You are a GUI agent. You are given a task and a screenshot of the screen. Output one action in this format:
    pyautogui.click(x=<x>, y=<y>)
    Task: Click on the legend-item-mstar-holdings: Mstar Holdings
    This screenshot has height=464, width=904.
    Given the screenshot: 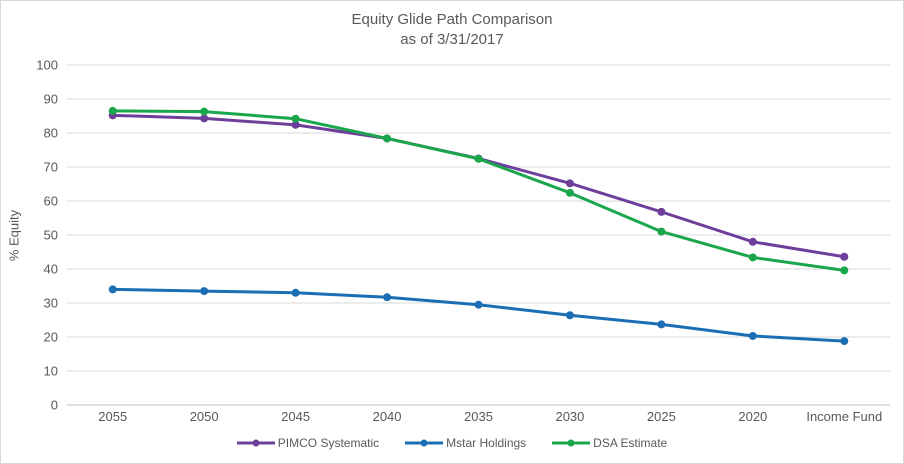 What is the action you would take?
    pyautogui.click(x=465, y=443)
    